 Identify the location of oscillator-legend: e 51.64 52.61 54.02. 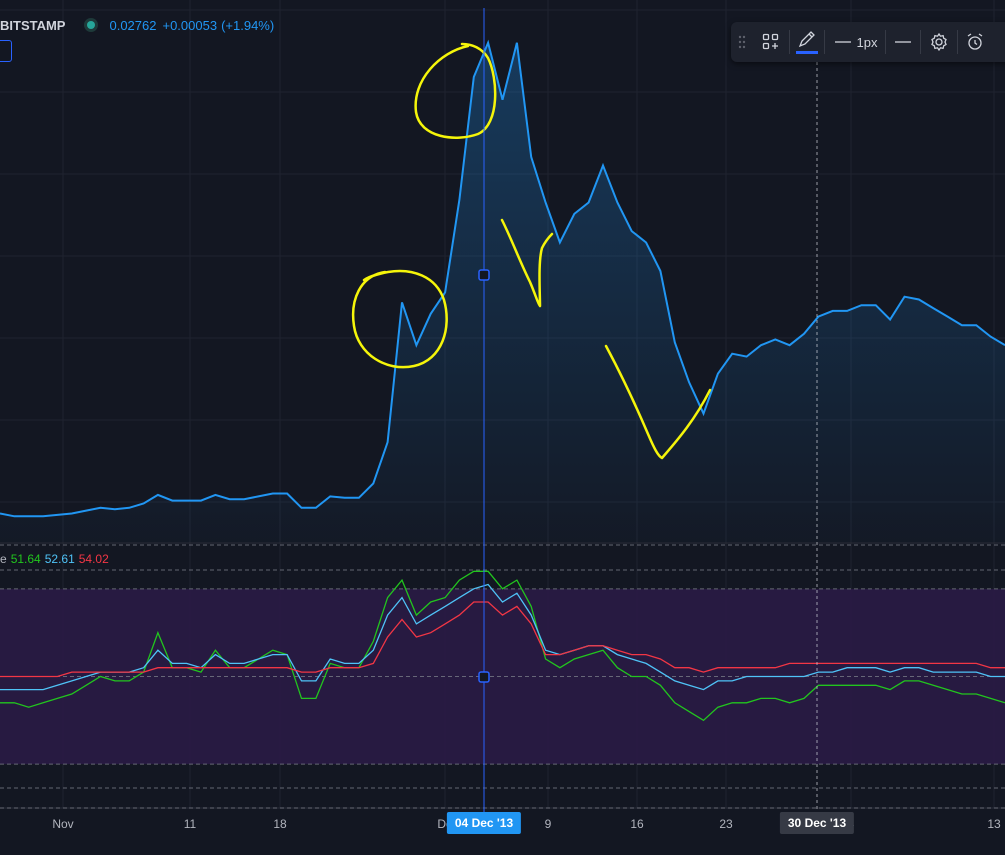
(54, 559).